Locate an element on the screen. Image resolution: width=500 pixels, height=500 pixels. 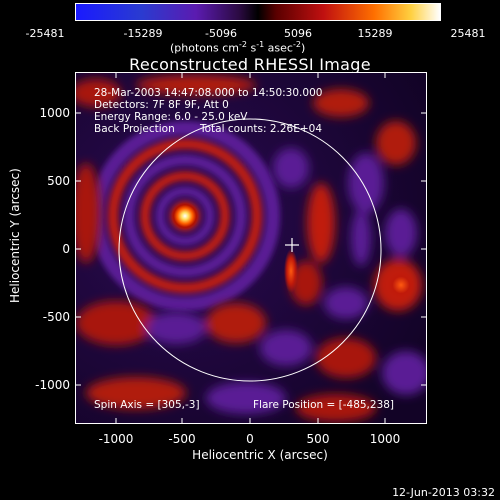
y-tick-label: 1000 is located at coordinates (54, 113).